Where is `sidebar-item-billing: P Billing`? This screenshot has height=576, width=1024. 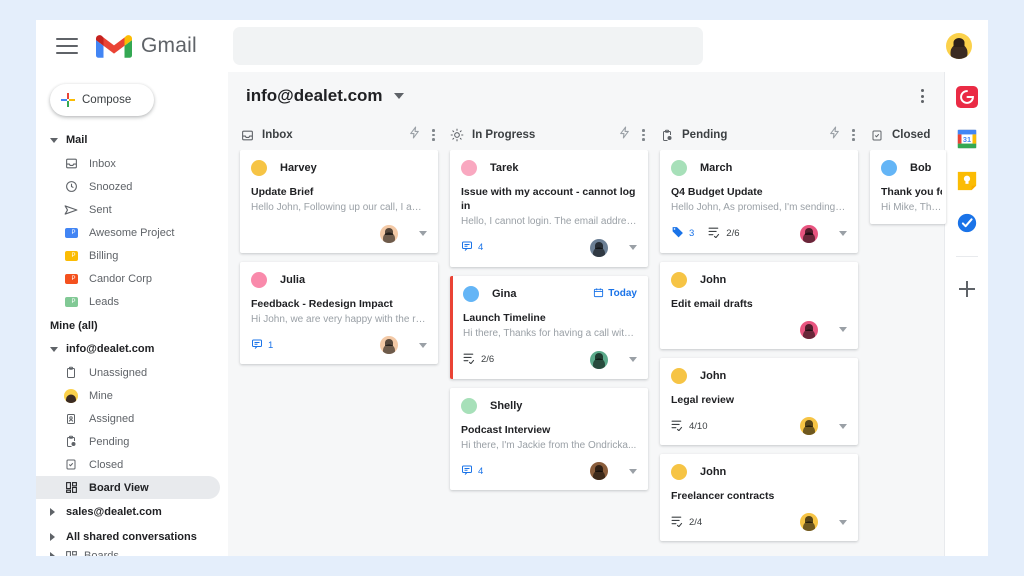
sidebar-item-billing: P Billing is located at coordinates (128, 255).